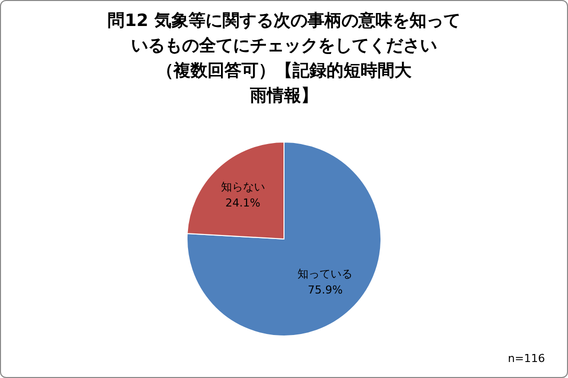  I want to click on chart-subtitle: （複数回答可）【記録的短時間大雨情報】, so click(284, 84).